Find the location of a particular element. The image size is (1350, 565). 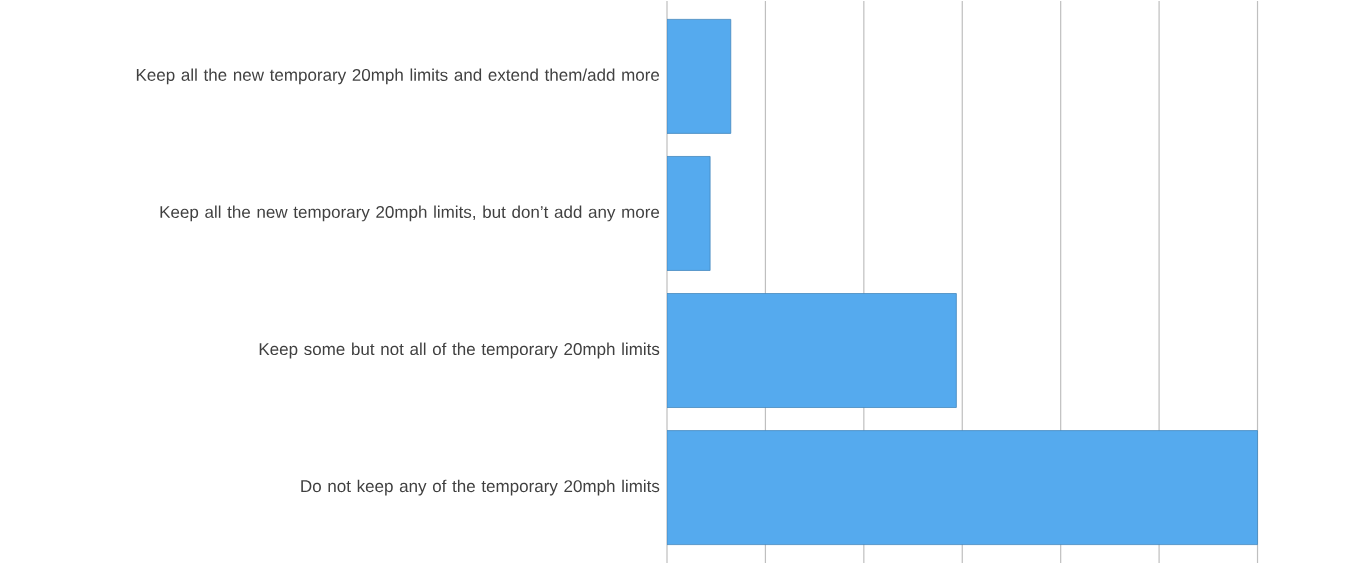

y-tick-label: Do not keep any of the temporary 20mph limits is located at coordinates (480, 487).